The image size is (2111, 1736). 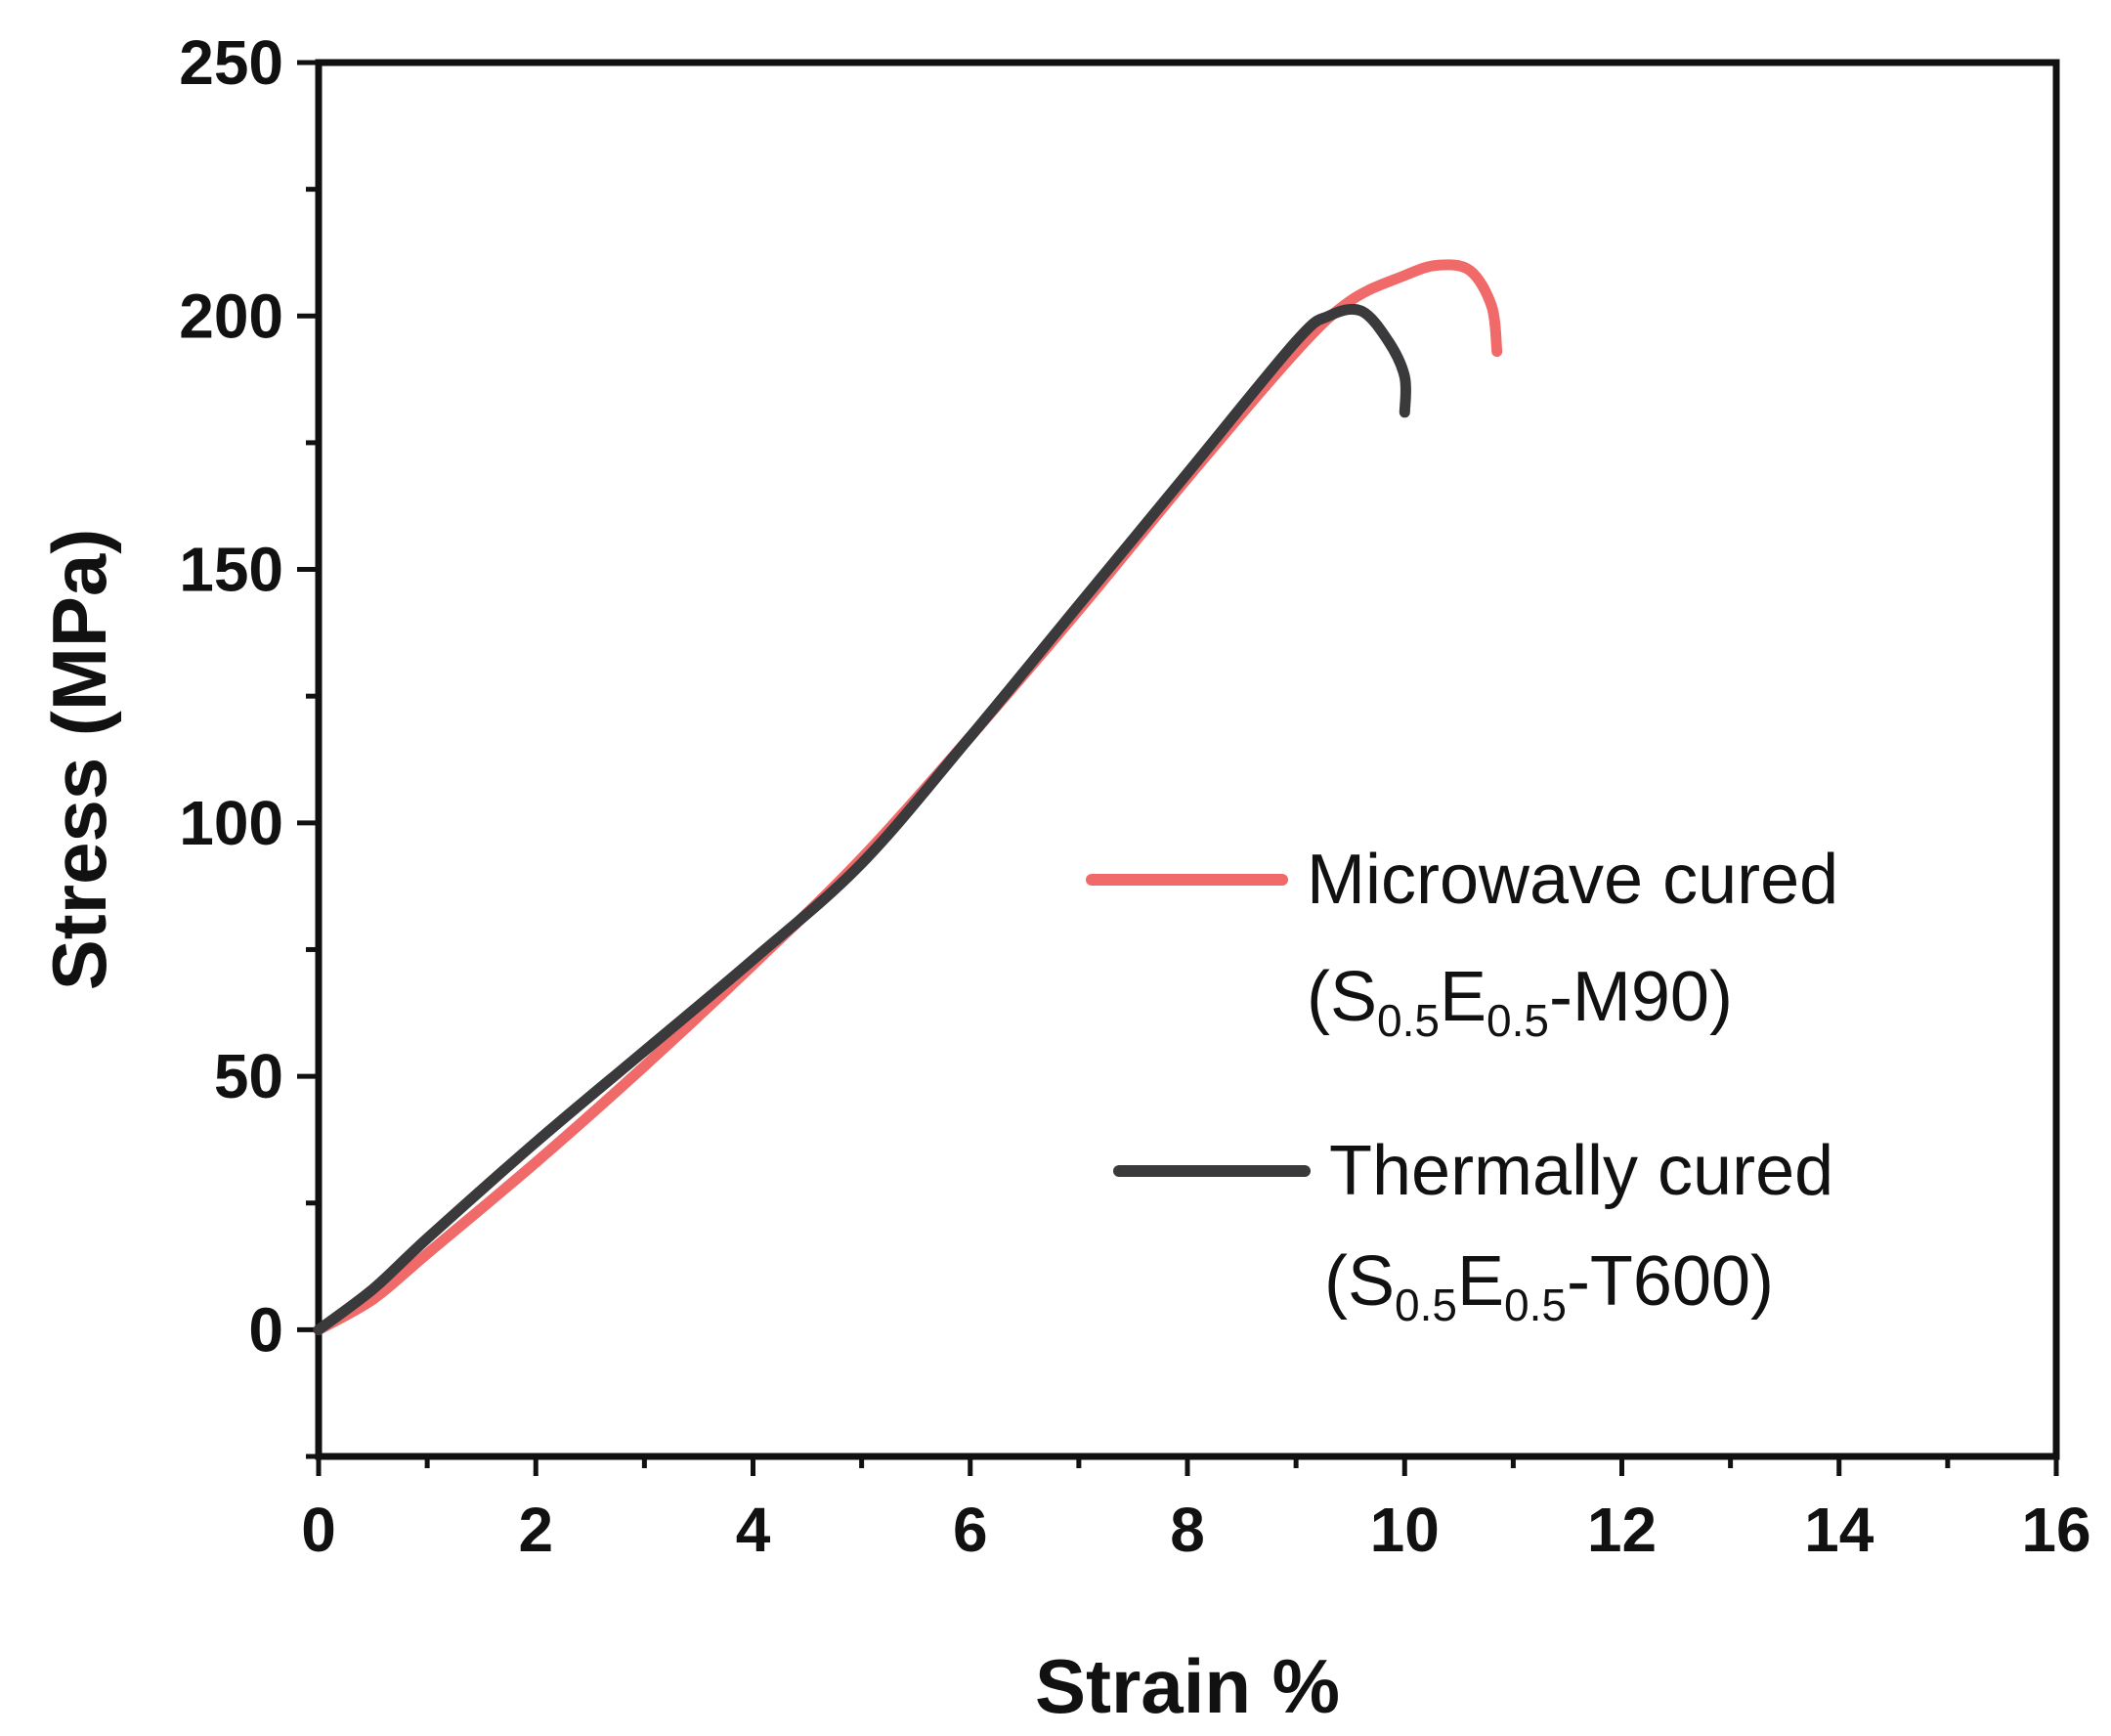 I want to click on x-axis-title: Strain %, so click(x=1187, y=1686).